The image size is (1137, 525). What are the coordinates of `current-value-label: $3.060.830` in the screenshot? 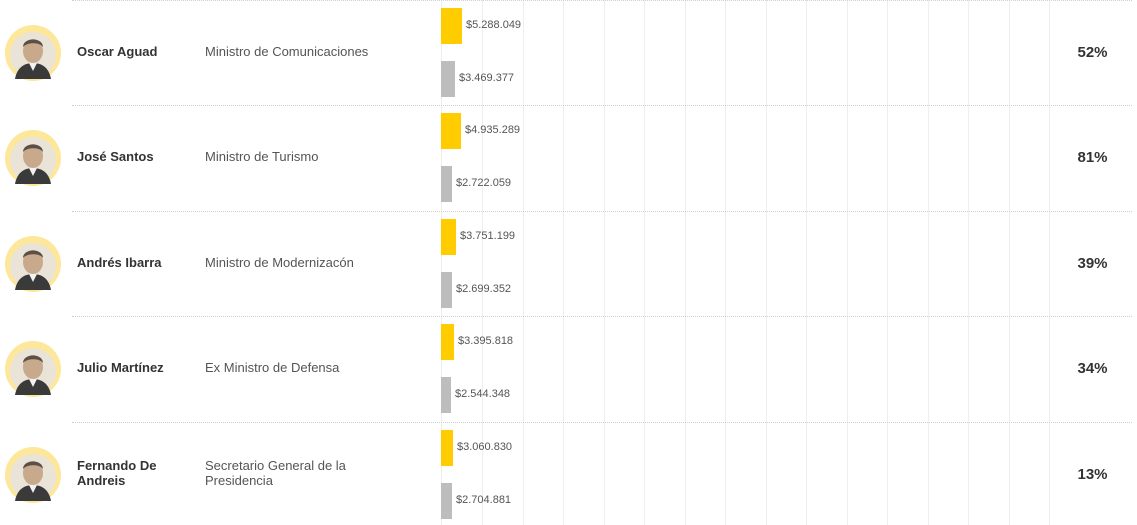 It's located at (485, 447).